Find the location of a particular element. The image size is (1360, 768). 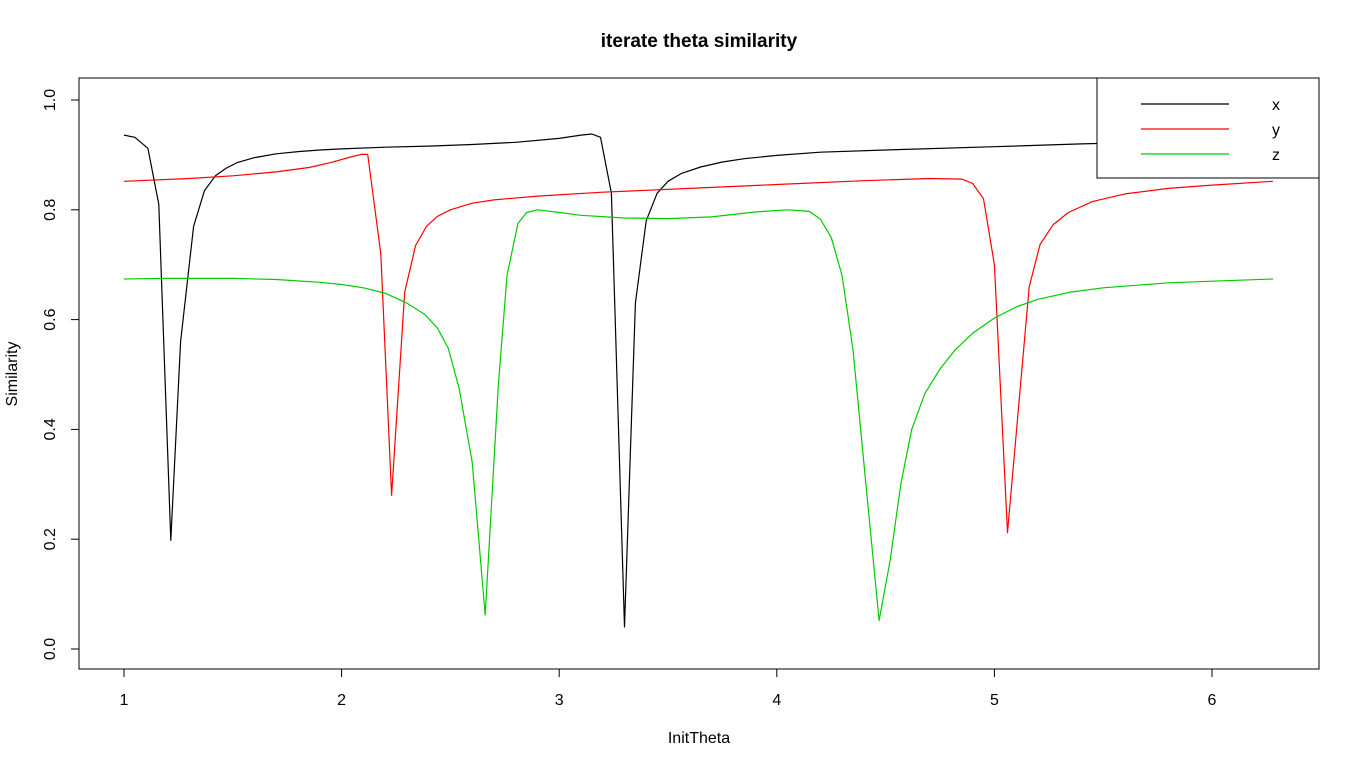

x-tick-label: 1 is located at coordinates (124, 700).